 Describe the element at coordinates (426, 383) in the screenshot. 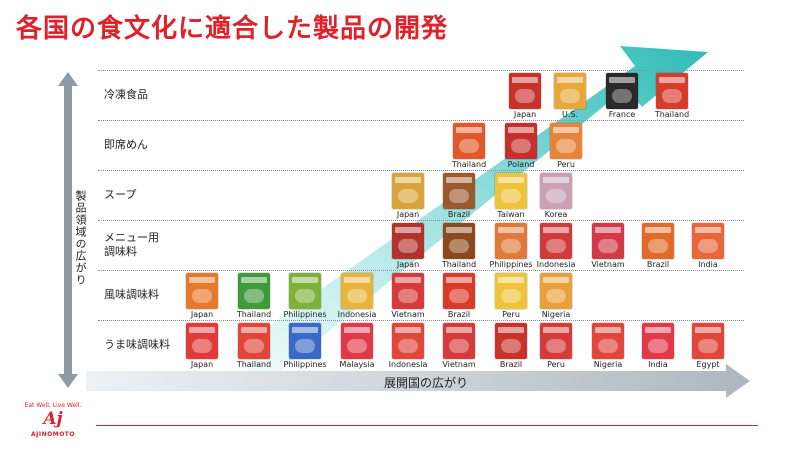

I see `x-axis-label: 展開国の広がり` at that location.